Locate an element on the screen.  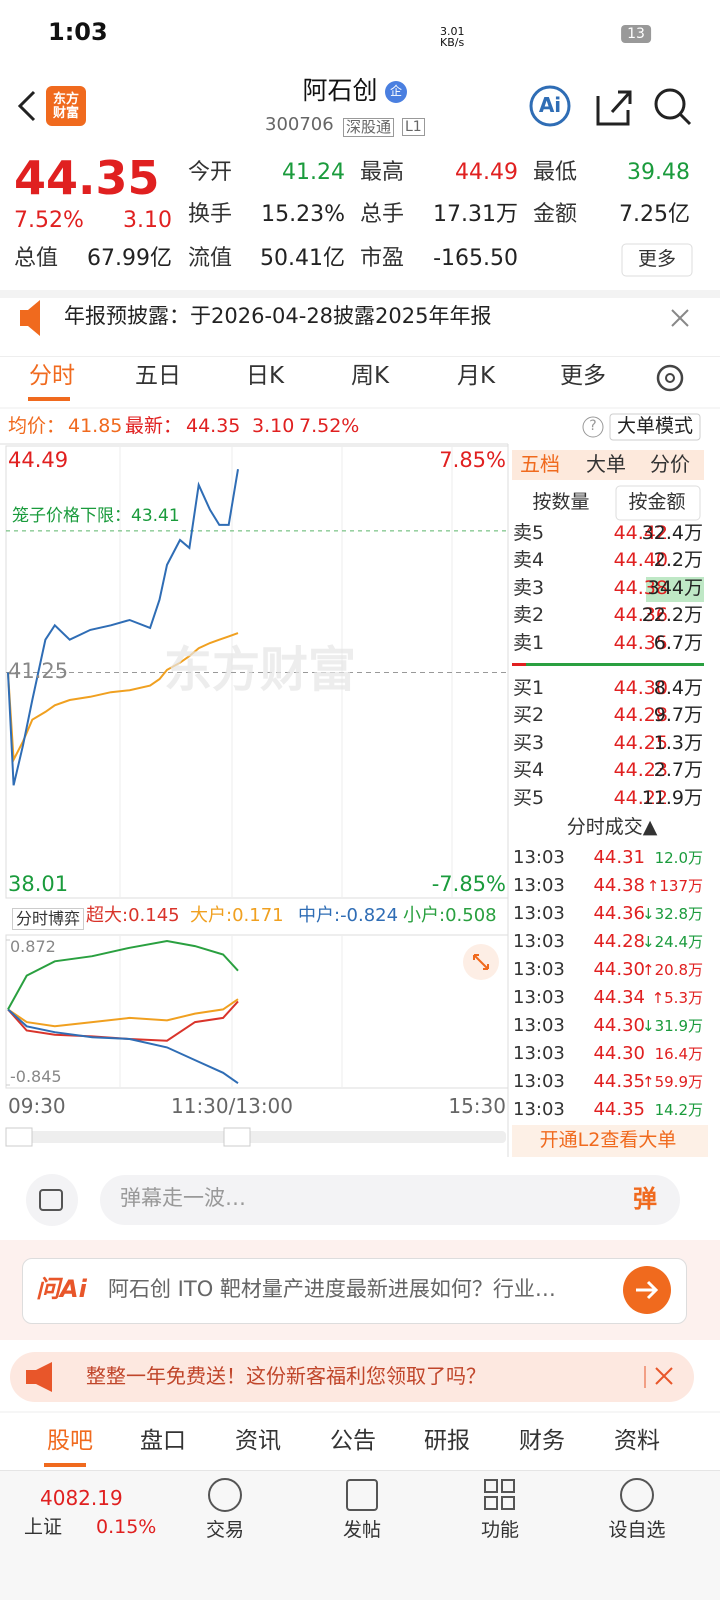
index-pct: 0.15% is located at coordinates (126, 1526).